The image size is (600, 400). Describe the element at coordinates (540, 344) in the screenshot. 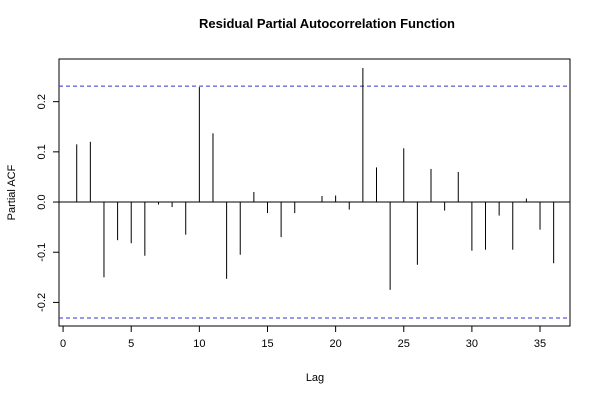

I see `x-tick-label: 35` at that location.